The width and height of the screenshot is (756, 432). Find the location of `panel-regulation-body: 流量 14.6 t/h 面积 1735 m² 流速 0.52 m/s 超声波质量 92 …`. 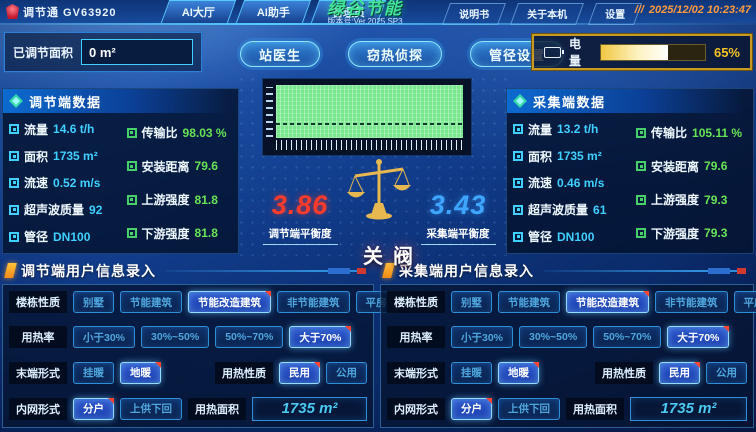

panel-regulation-body: 流量 14.6 t/h 面积 1735 m² 流速 0.52 m/s 超声波质量 92 … is located at coordinates (120, 183).